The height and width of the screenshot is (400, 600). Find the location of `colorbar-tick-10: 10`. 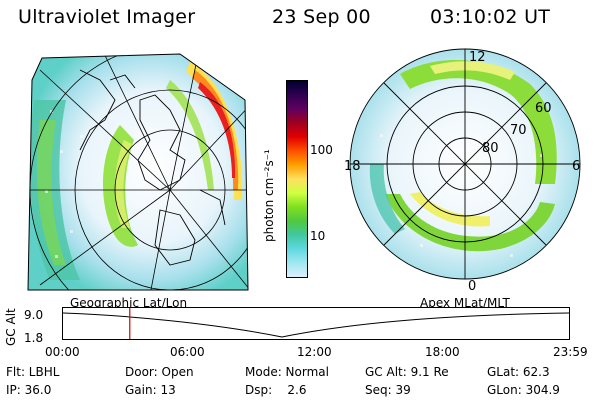

colorbar-tick-10: 10 is located at coordinates (318, 236).